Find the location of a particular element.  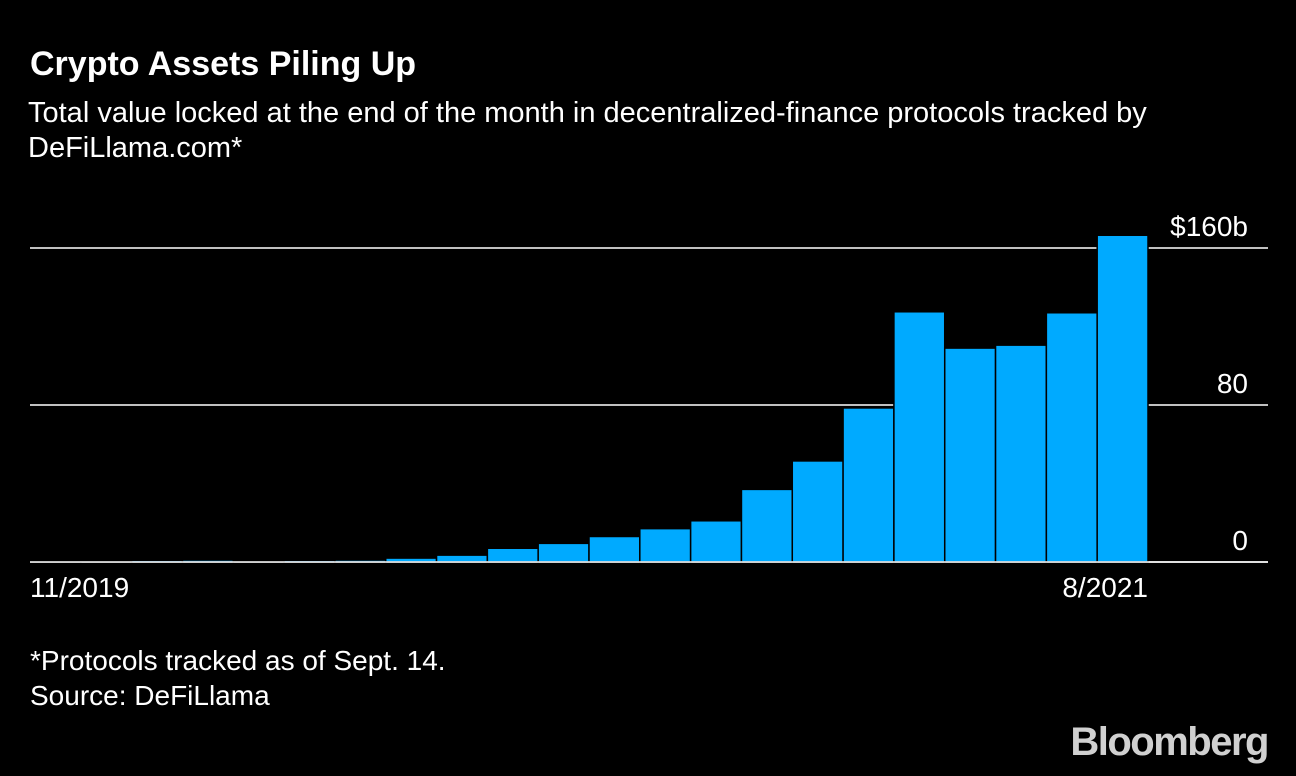

chart-title: Crypto Assets Piling Up is located at coordinates (223, 64).